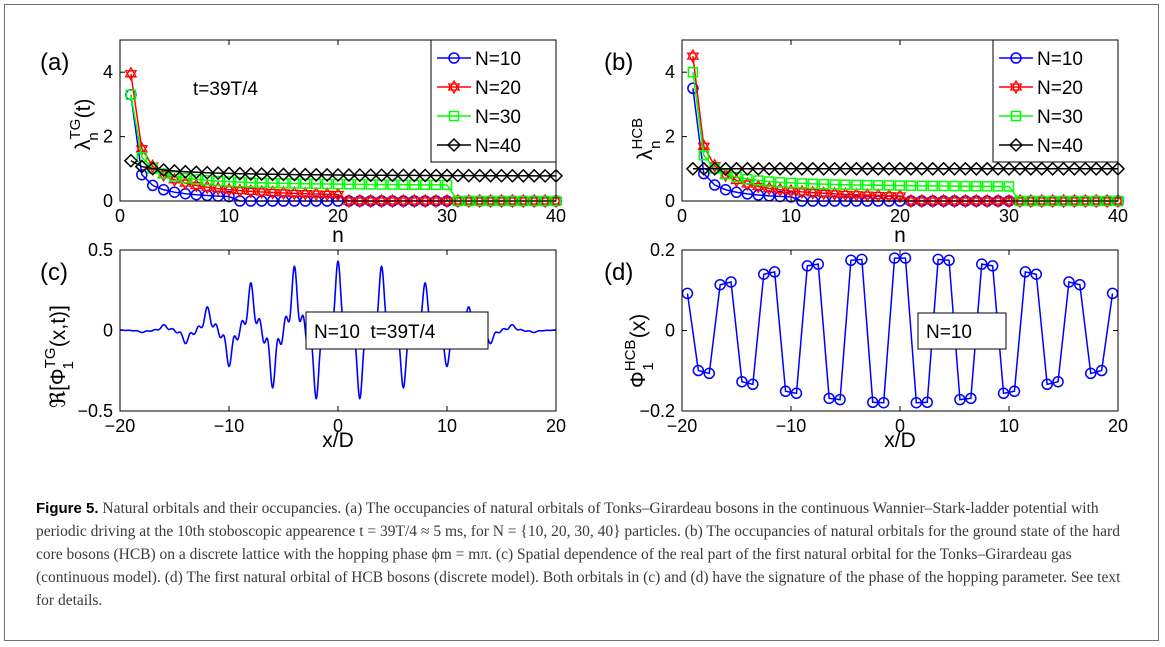 This screenshot has width=1165, height=647. I want to click on svg-text: ℜ[ΦTG1(x,t)], so click(59, 356).